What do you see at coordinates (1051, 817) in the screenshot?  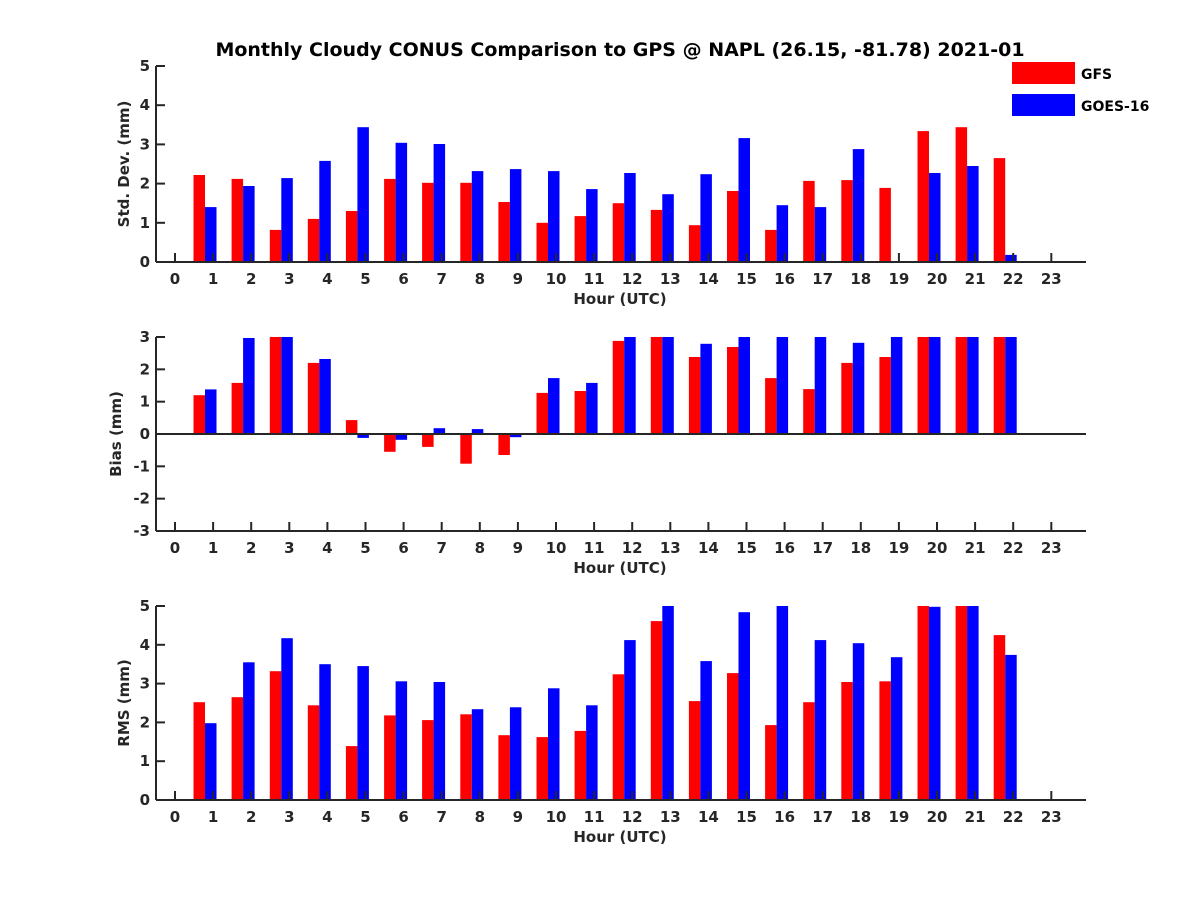 I see `x-tick-label: 23` at bounding box center [1051, 817].